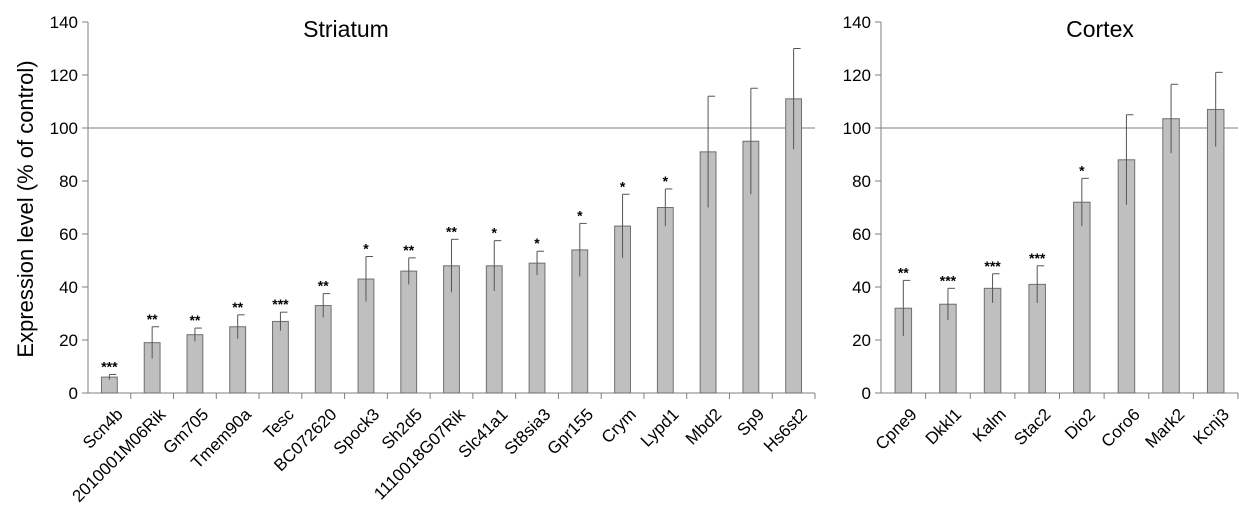 This screenshot has height=522, width=1239. Describe the element at coordinates (861, 234) in the screenshot. I see `cortex-y-tick-label: 60` at that location.